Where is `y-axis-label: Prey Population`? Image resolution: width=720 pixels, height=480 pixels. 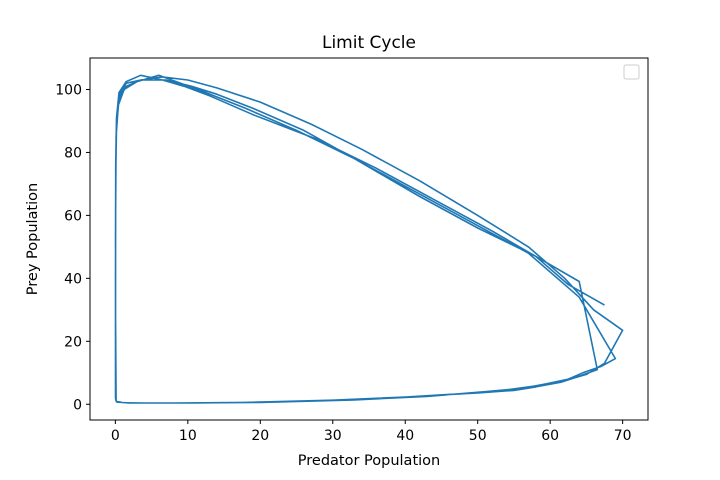
y-axis-label: Prey Population is located at coordinates (33, 239).